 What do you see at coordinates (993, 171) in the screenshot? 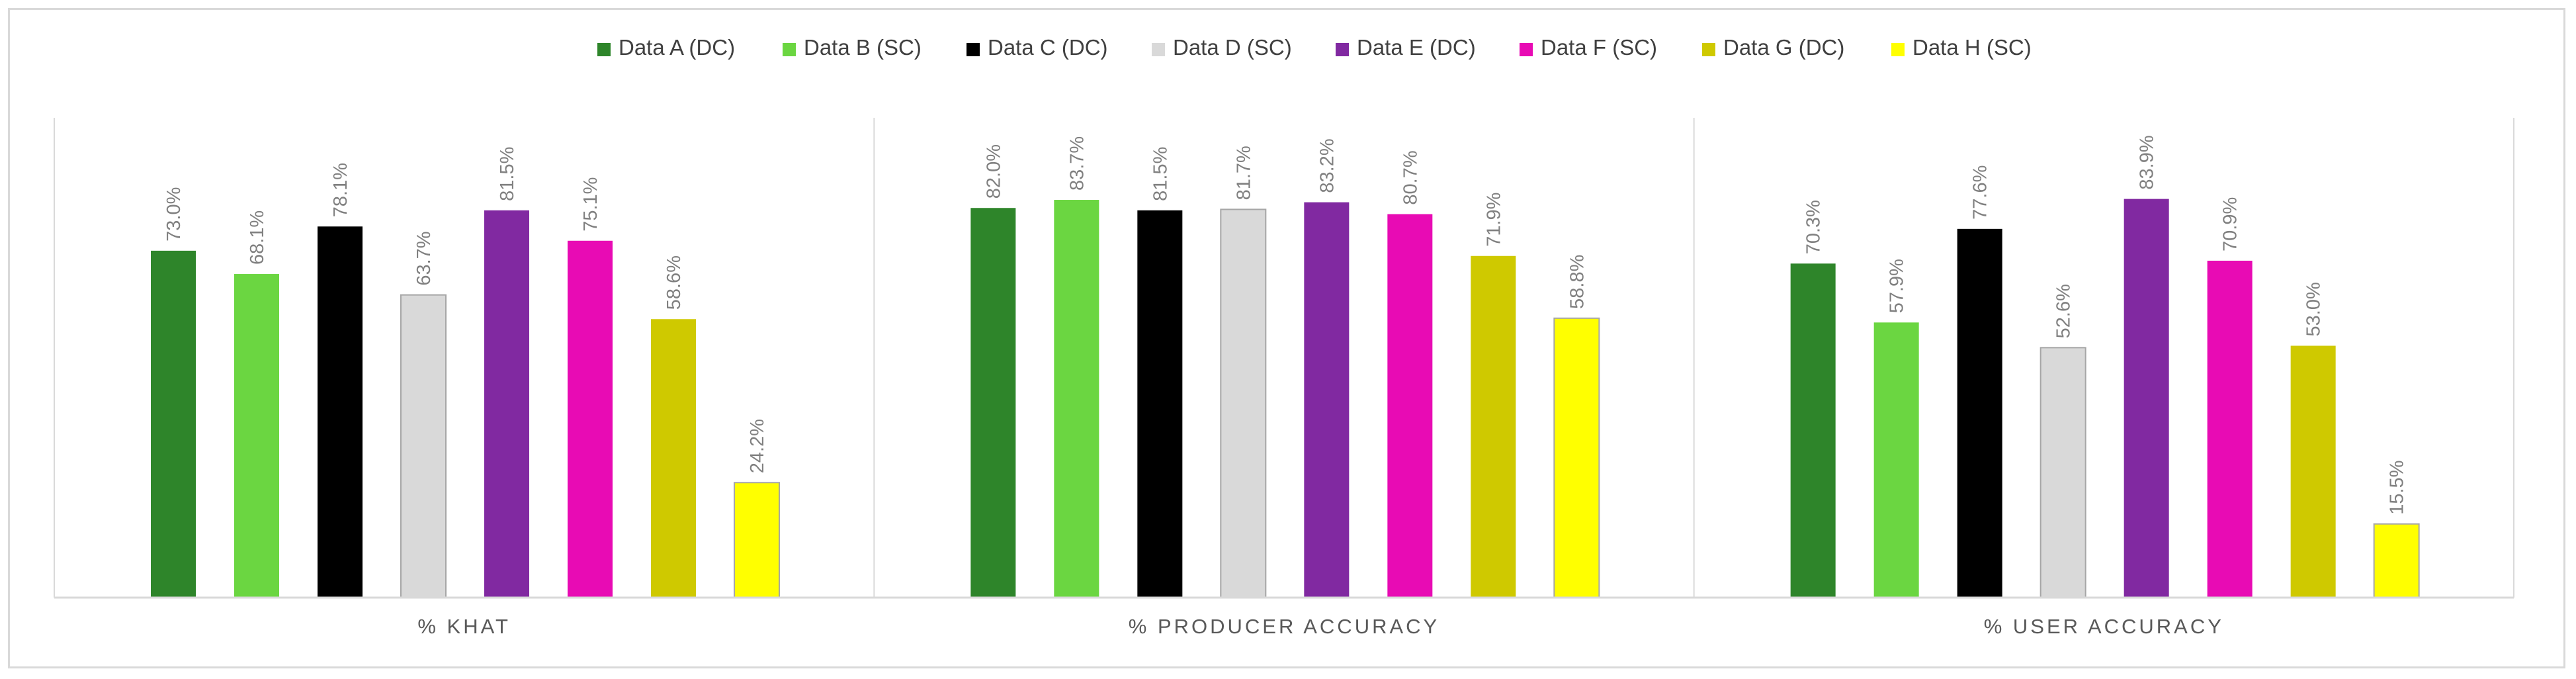
I see `data-label-2-1: 82.0%` at bounding box center [993, 171].